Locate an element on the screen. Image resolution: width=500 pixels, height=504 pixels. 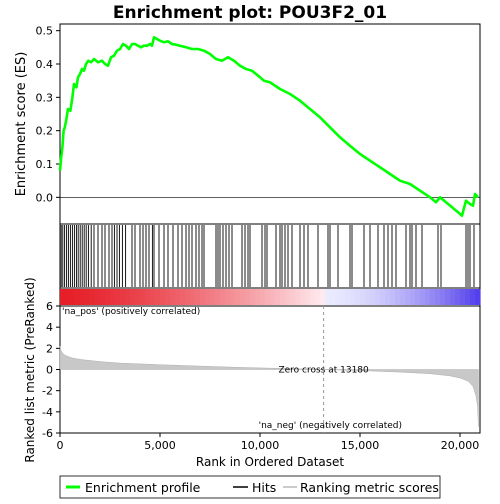
rank-x-axis-label: Rank in Ordered Dataset is located at coordinates (270, 462).